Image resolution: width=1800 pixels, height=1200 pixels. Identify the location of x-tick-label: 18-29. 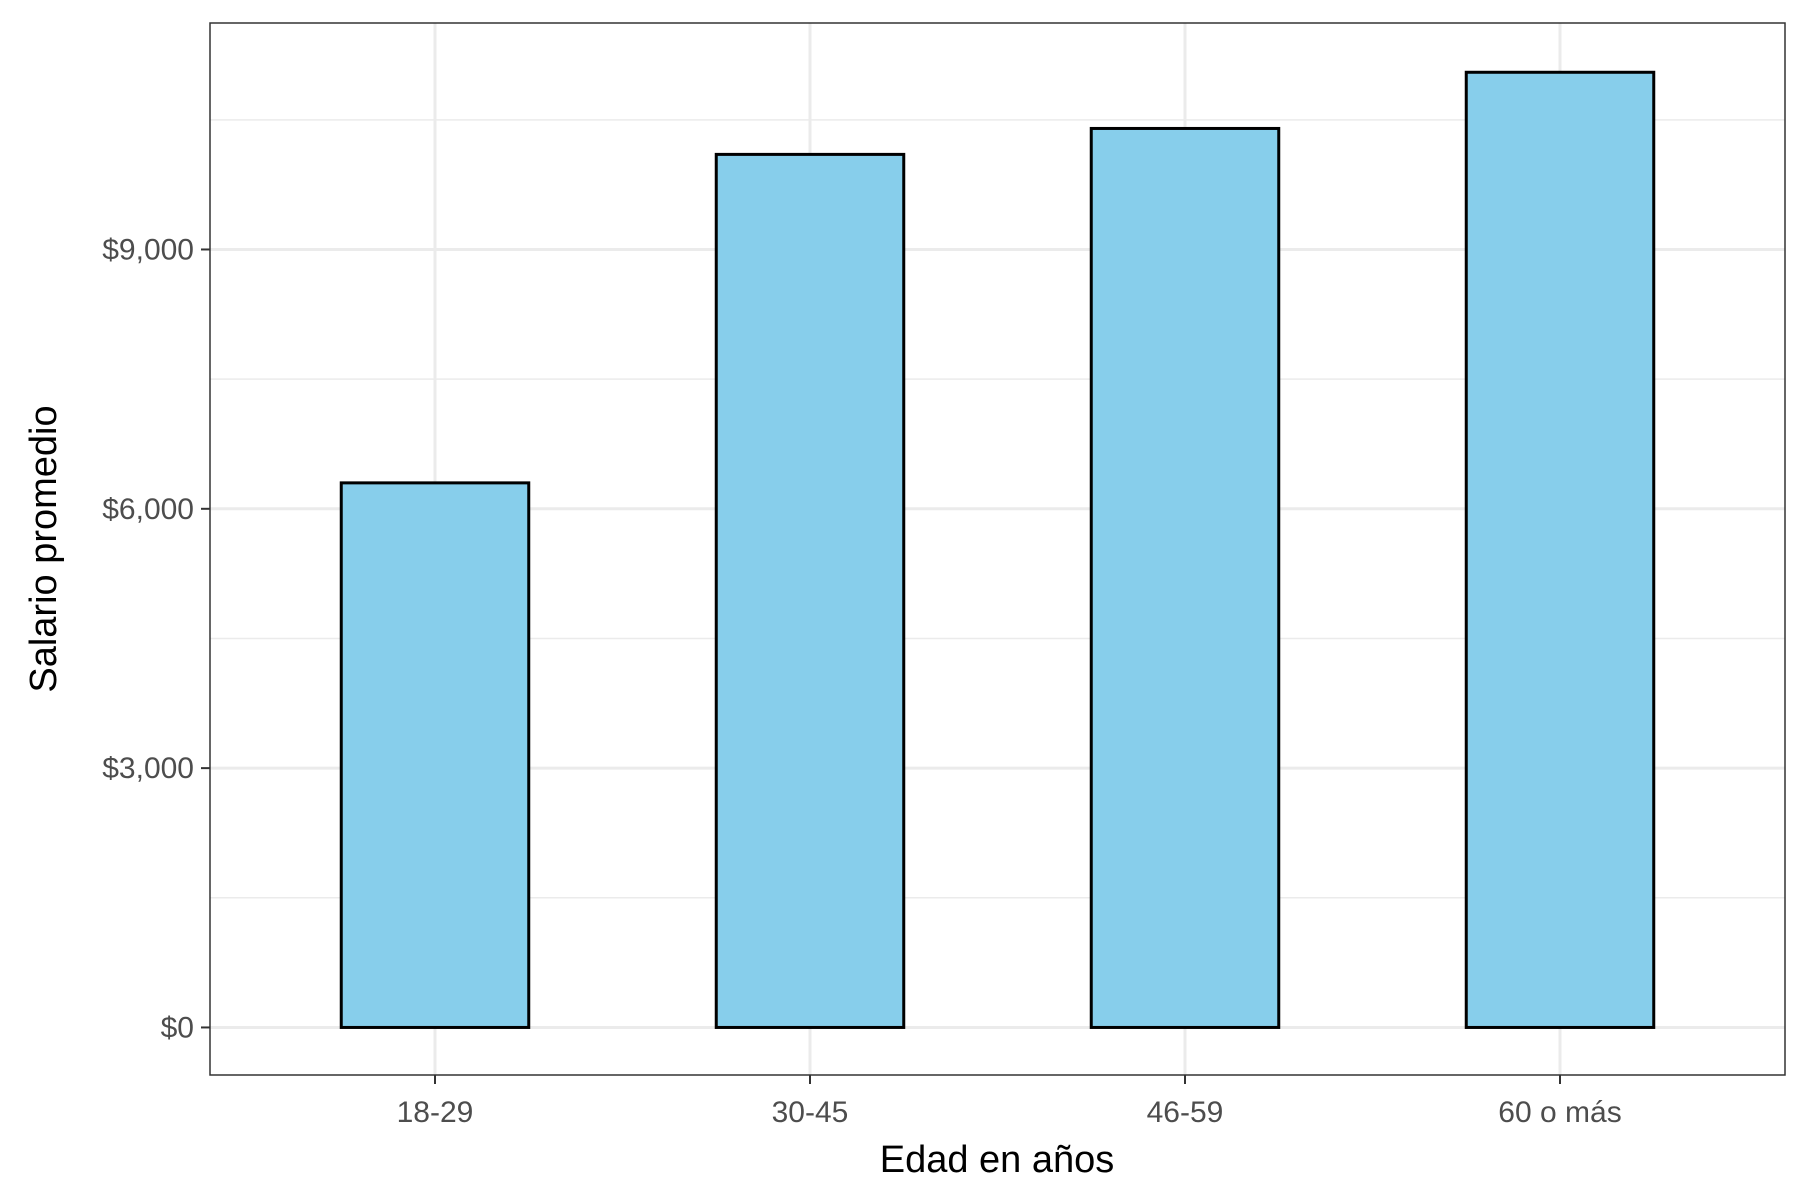
(435, 1112).